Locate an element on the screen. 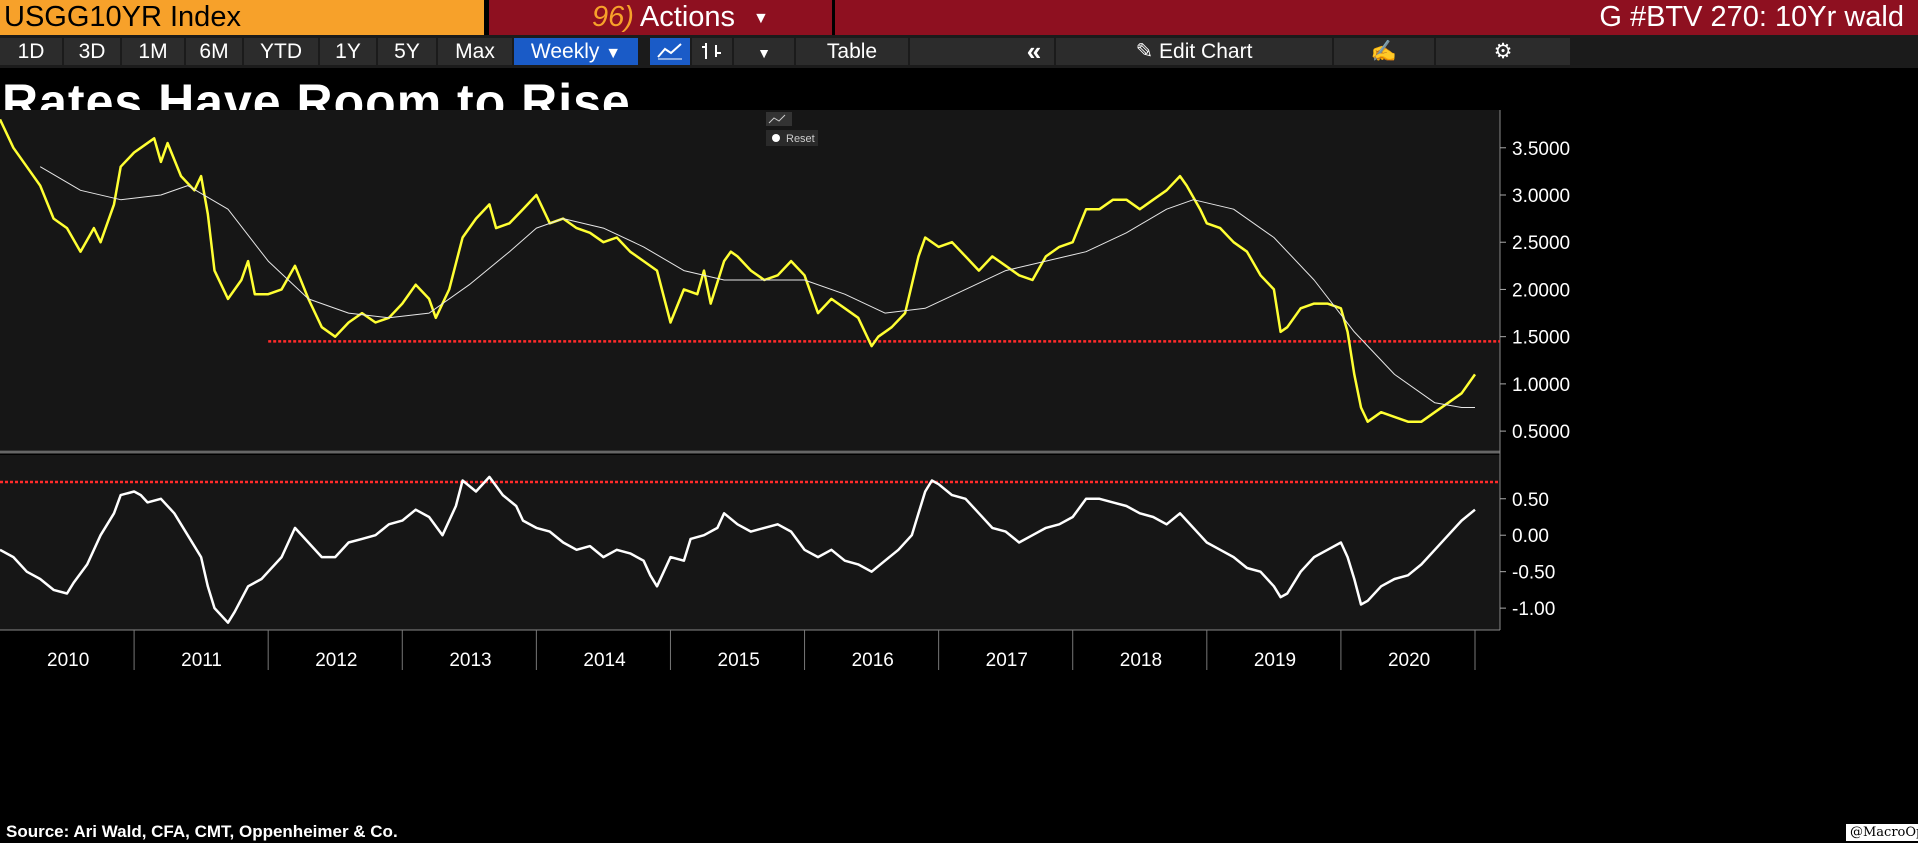 The width and height of the screenshot is (1918, 843). pencil-icon: ✎ is located at coordinates (1144, 51).